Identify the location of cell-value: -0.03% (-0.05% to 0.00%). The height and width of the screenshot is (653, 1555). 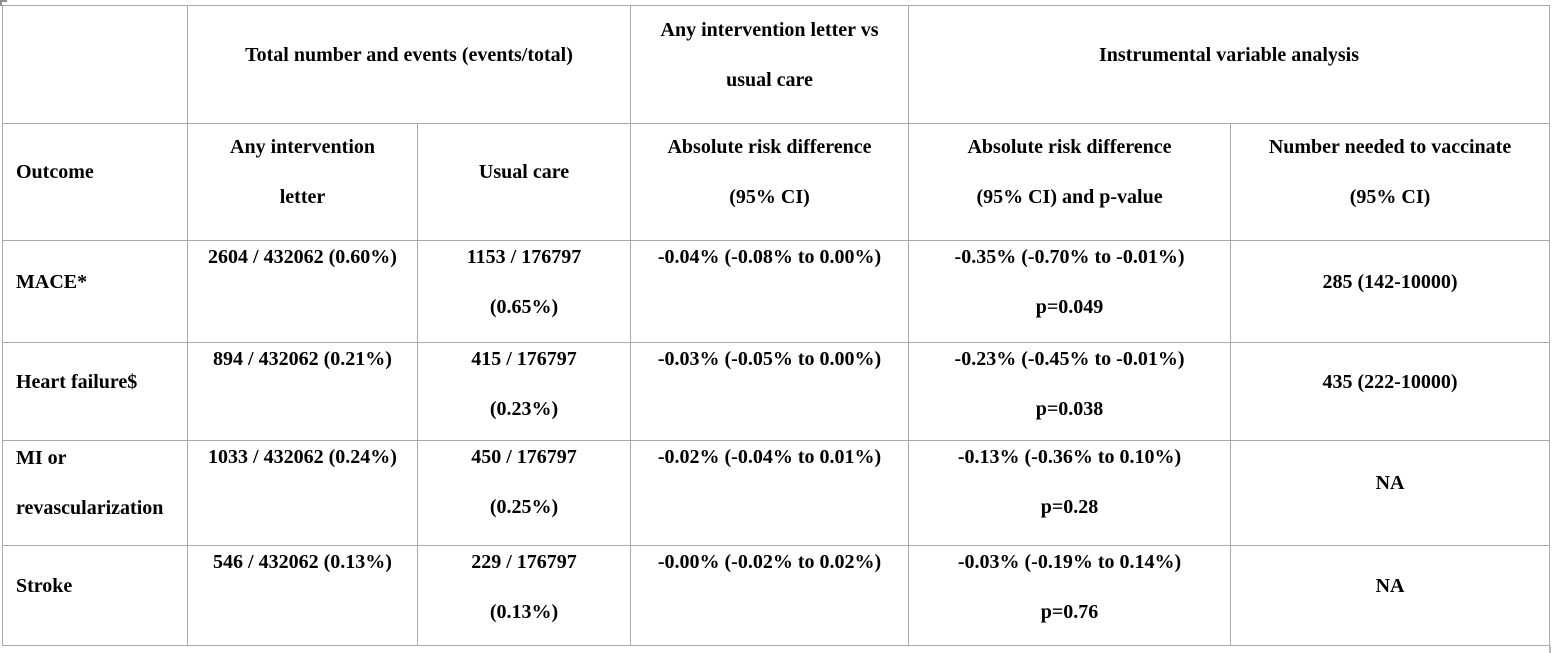
(769, 359).